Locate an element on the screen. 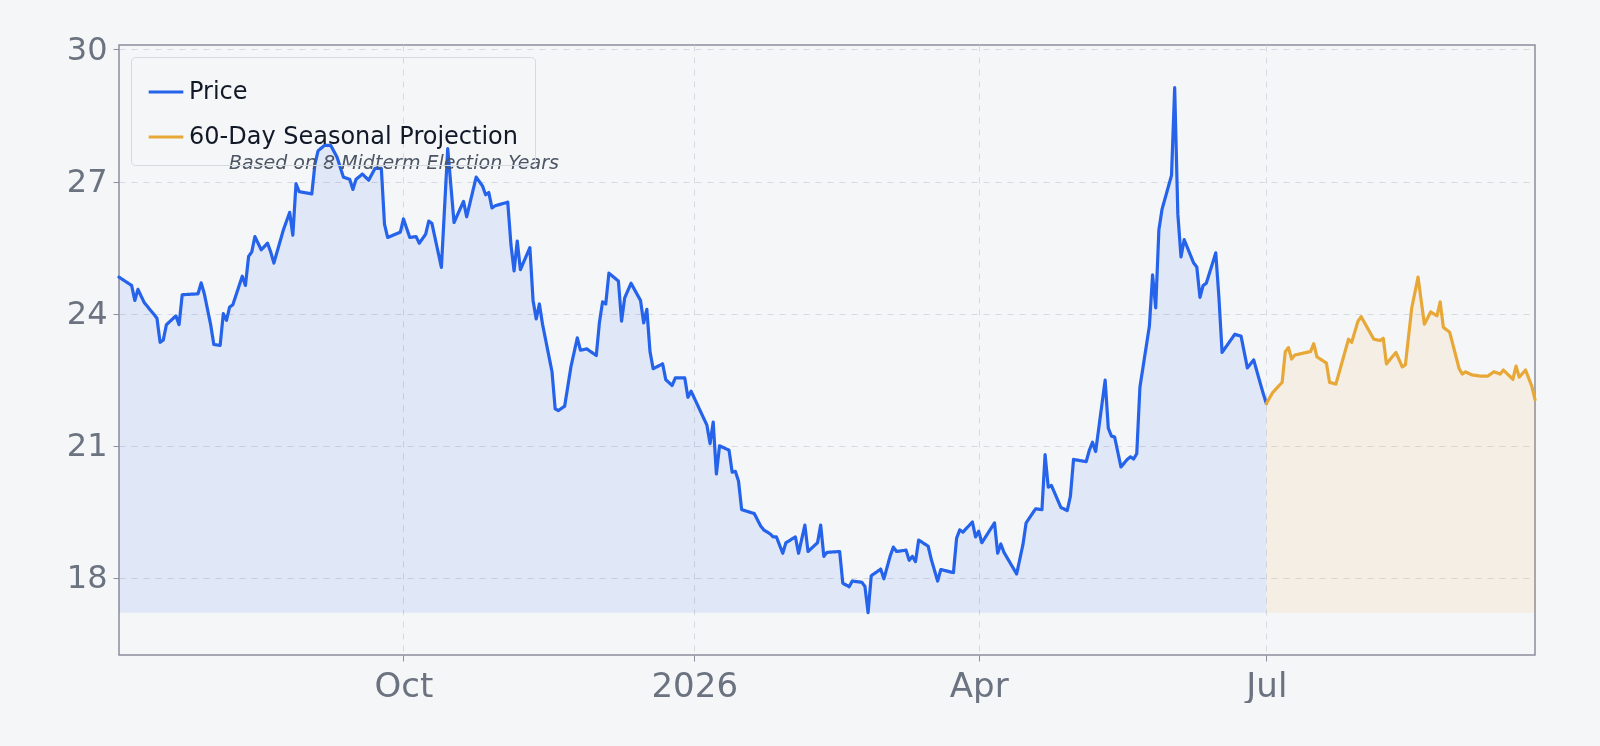 This screenshot has width=1600, height=746. x-tick-label: 2026 is located at coordinates (695, 684).